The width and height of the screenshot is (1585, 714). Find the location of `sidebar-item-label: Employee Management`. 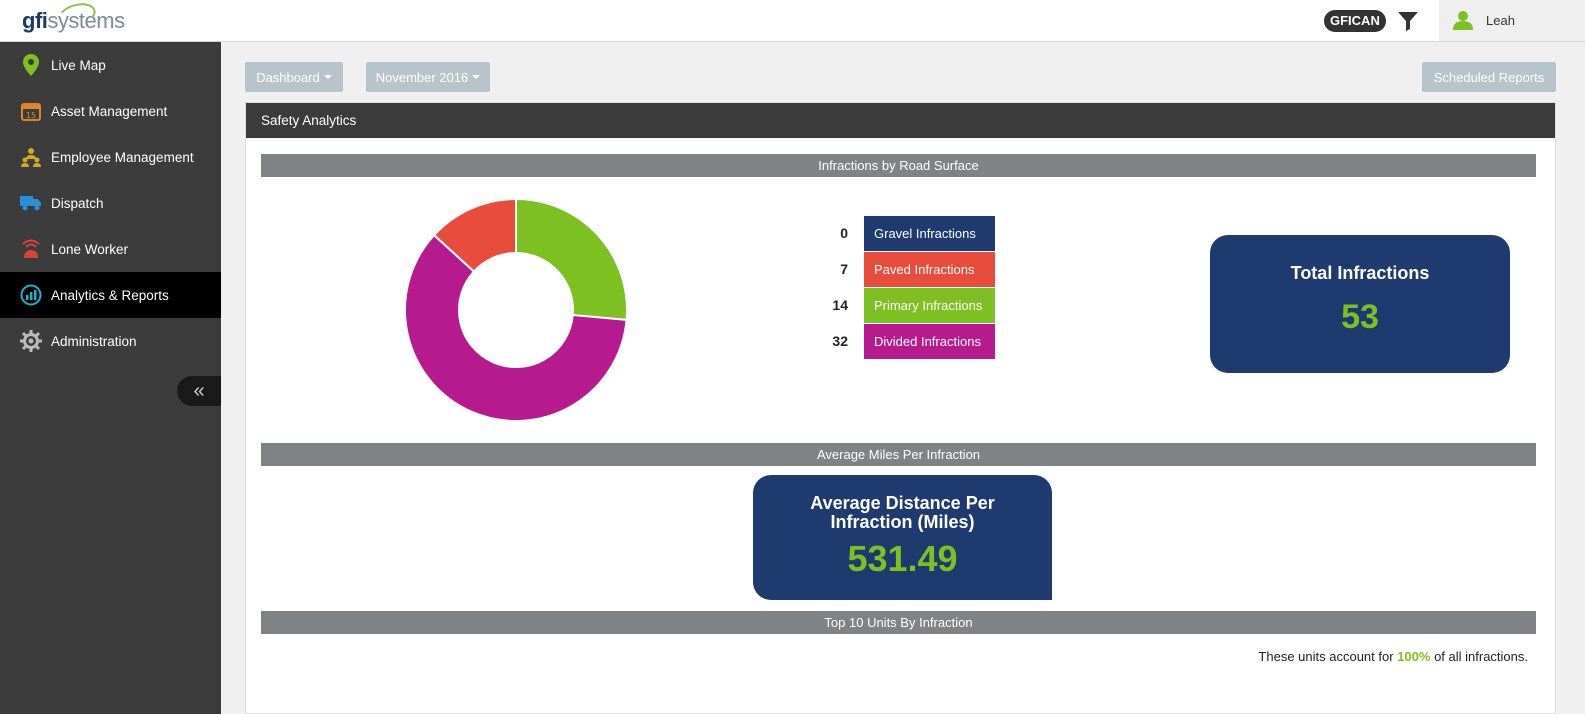

sidebar-item-label: Employee Management is located at coordinates (122, 157).